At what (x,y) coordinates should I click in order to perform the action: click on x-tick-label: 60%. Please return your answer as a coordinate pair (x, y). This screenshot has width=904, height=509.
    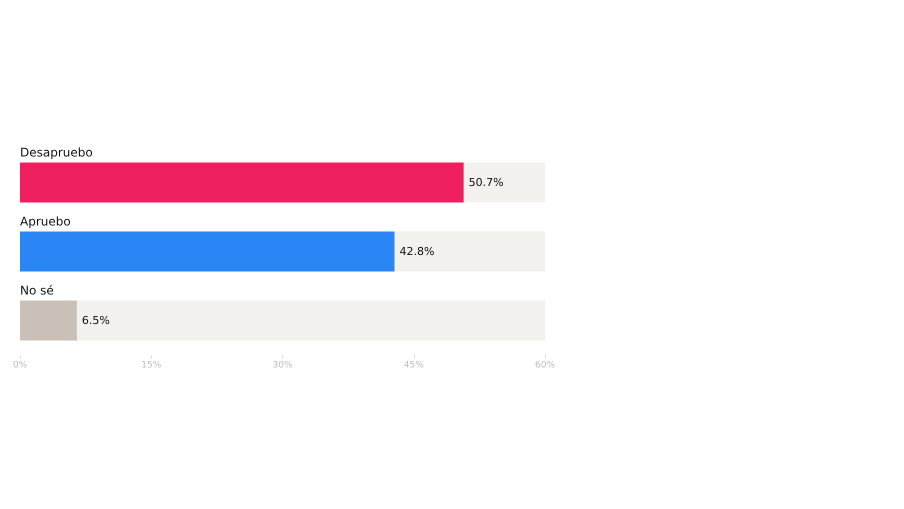
    Looking at the image, I should click on (545, 365).